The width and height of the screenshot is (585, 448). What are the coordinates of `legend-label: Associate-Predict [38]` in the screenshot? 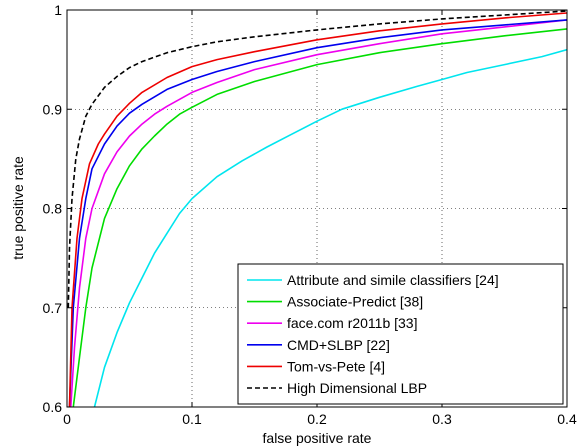 It's located at (355, 302).